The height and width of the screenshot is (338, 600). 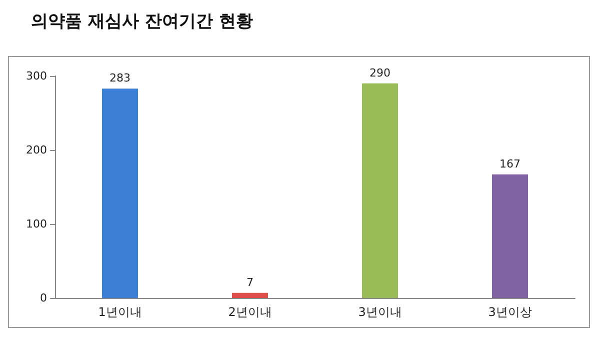 I want to click on y-tick-label: 200, so click(x=36, y=150).